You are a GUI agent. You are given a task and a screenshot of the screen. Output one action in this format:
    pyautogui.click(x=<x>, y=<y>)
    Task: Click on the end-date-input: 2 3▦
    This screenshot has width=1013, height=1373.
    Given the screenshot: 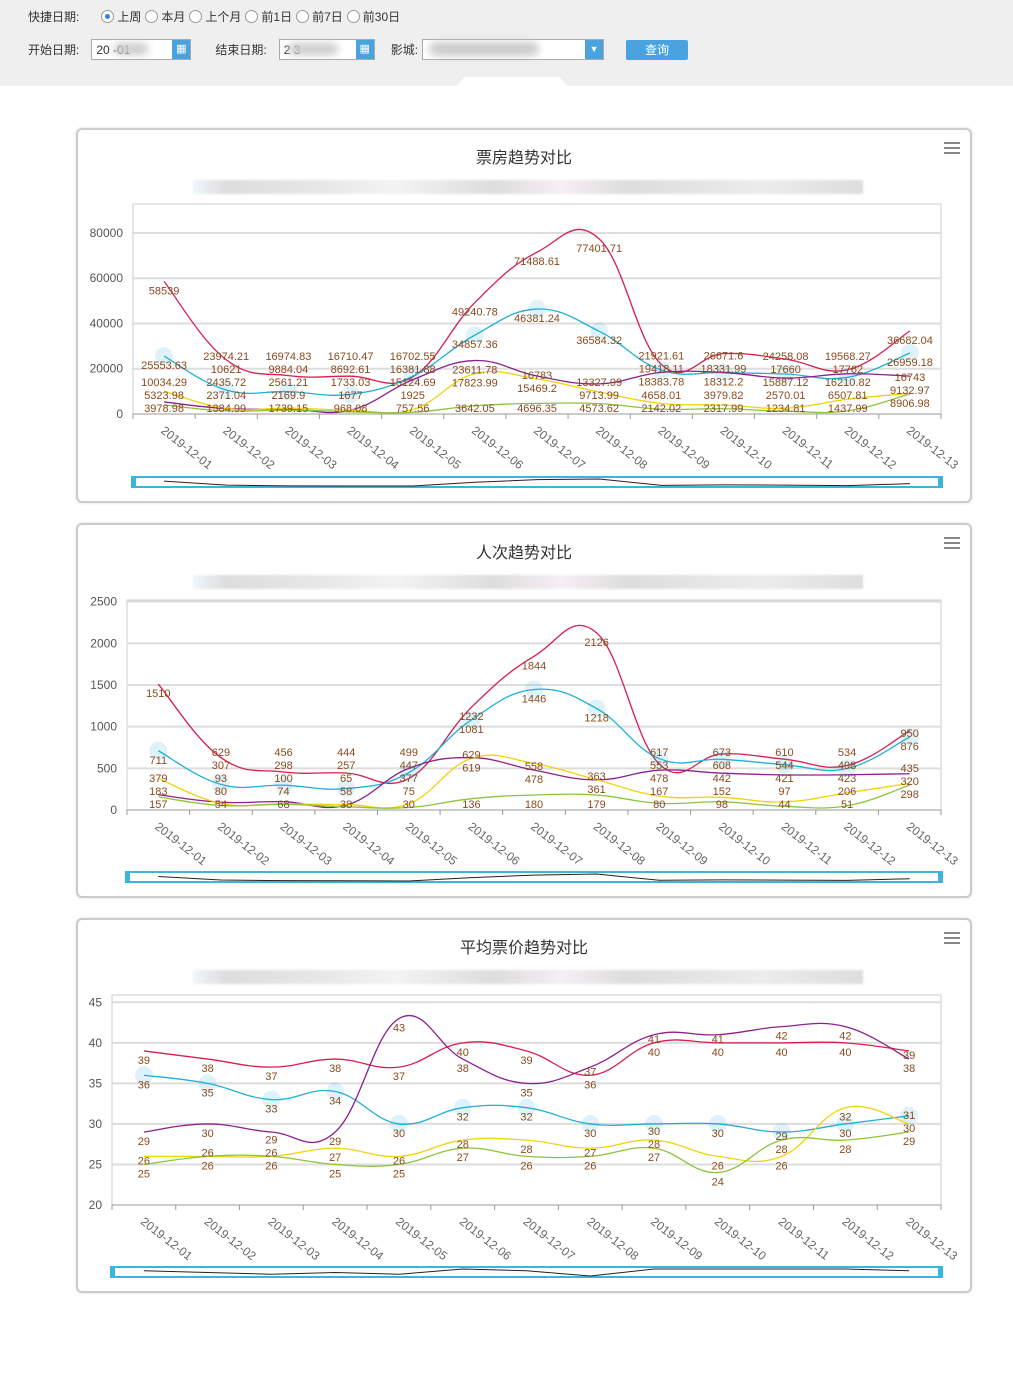 What is the action you would take?
    pyautogui.click(x=326, y=49)
    